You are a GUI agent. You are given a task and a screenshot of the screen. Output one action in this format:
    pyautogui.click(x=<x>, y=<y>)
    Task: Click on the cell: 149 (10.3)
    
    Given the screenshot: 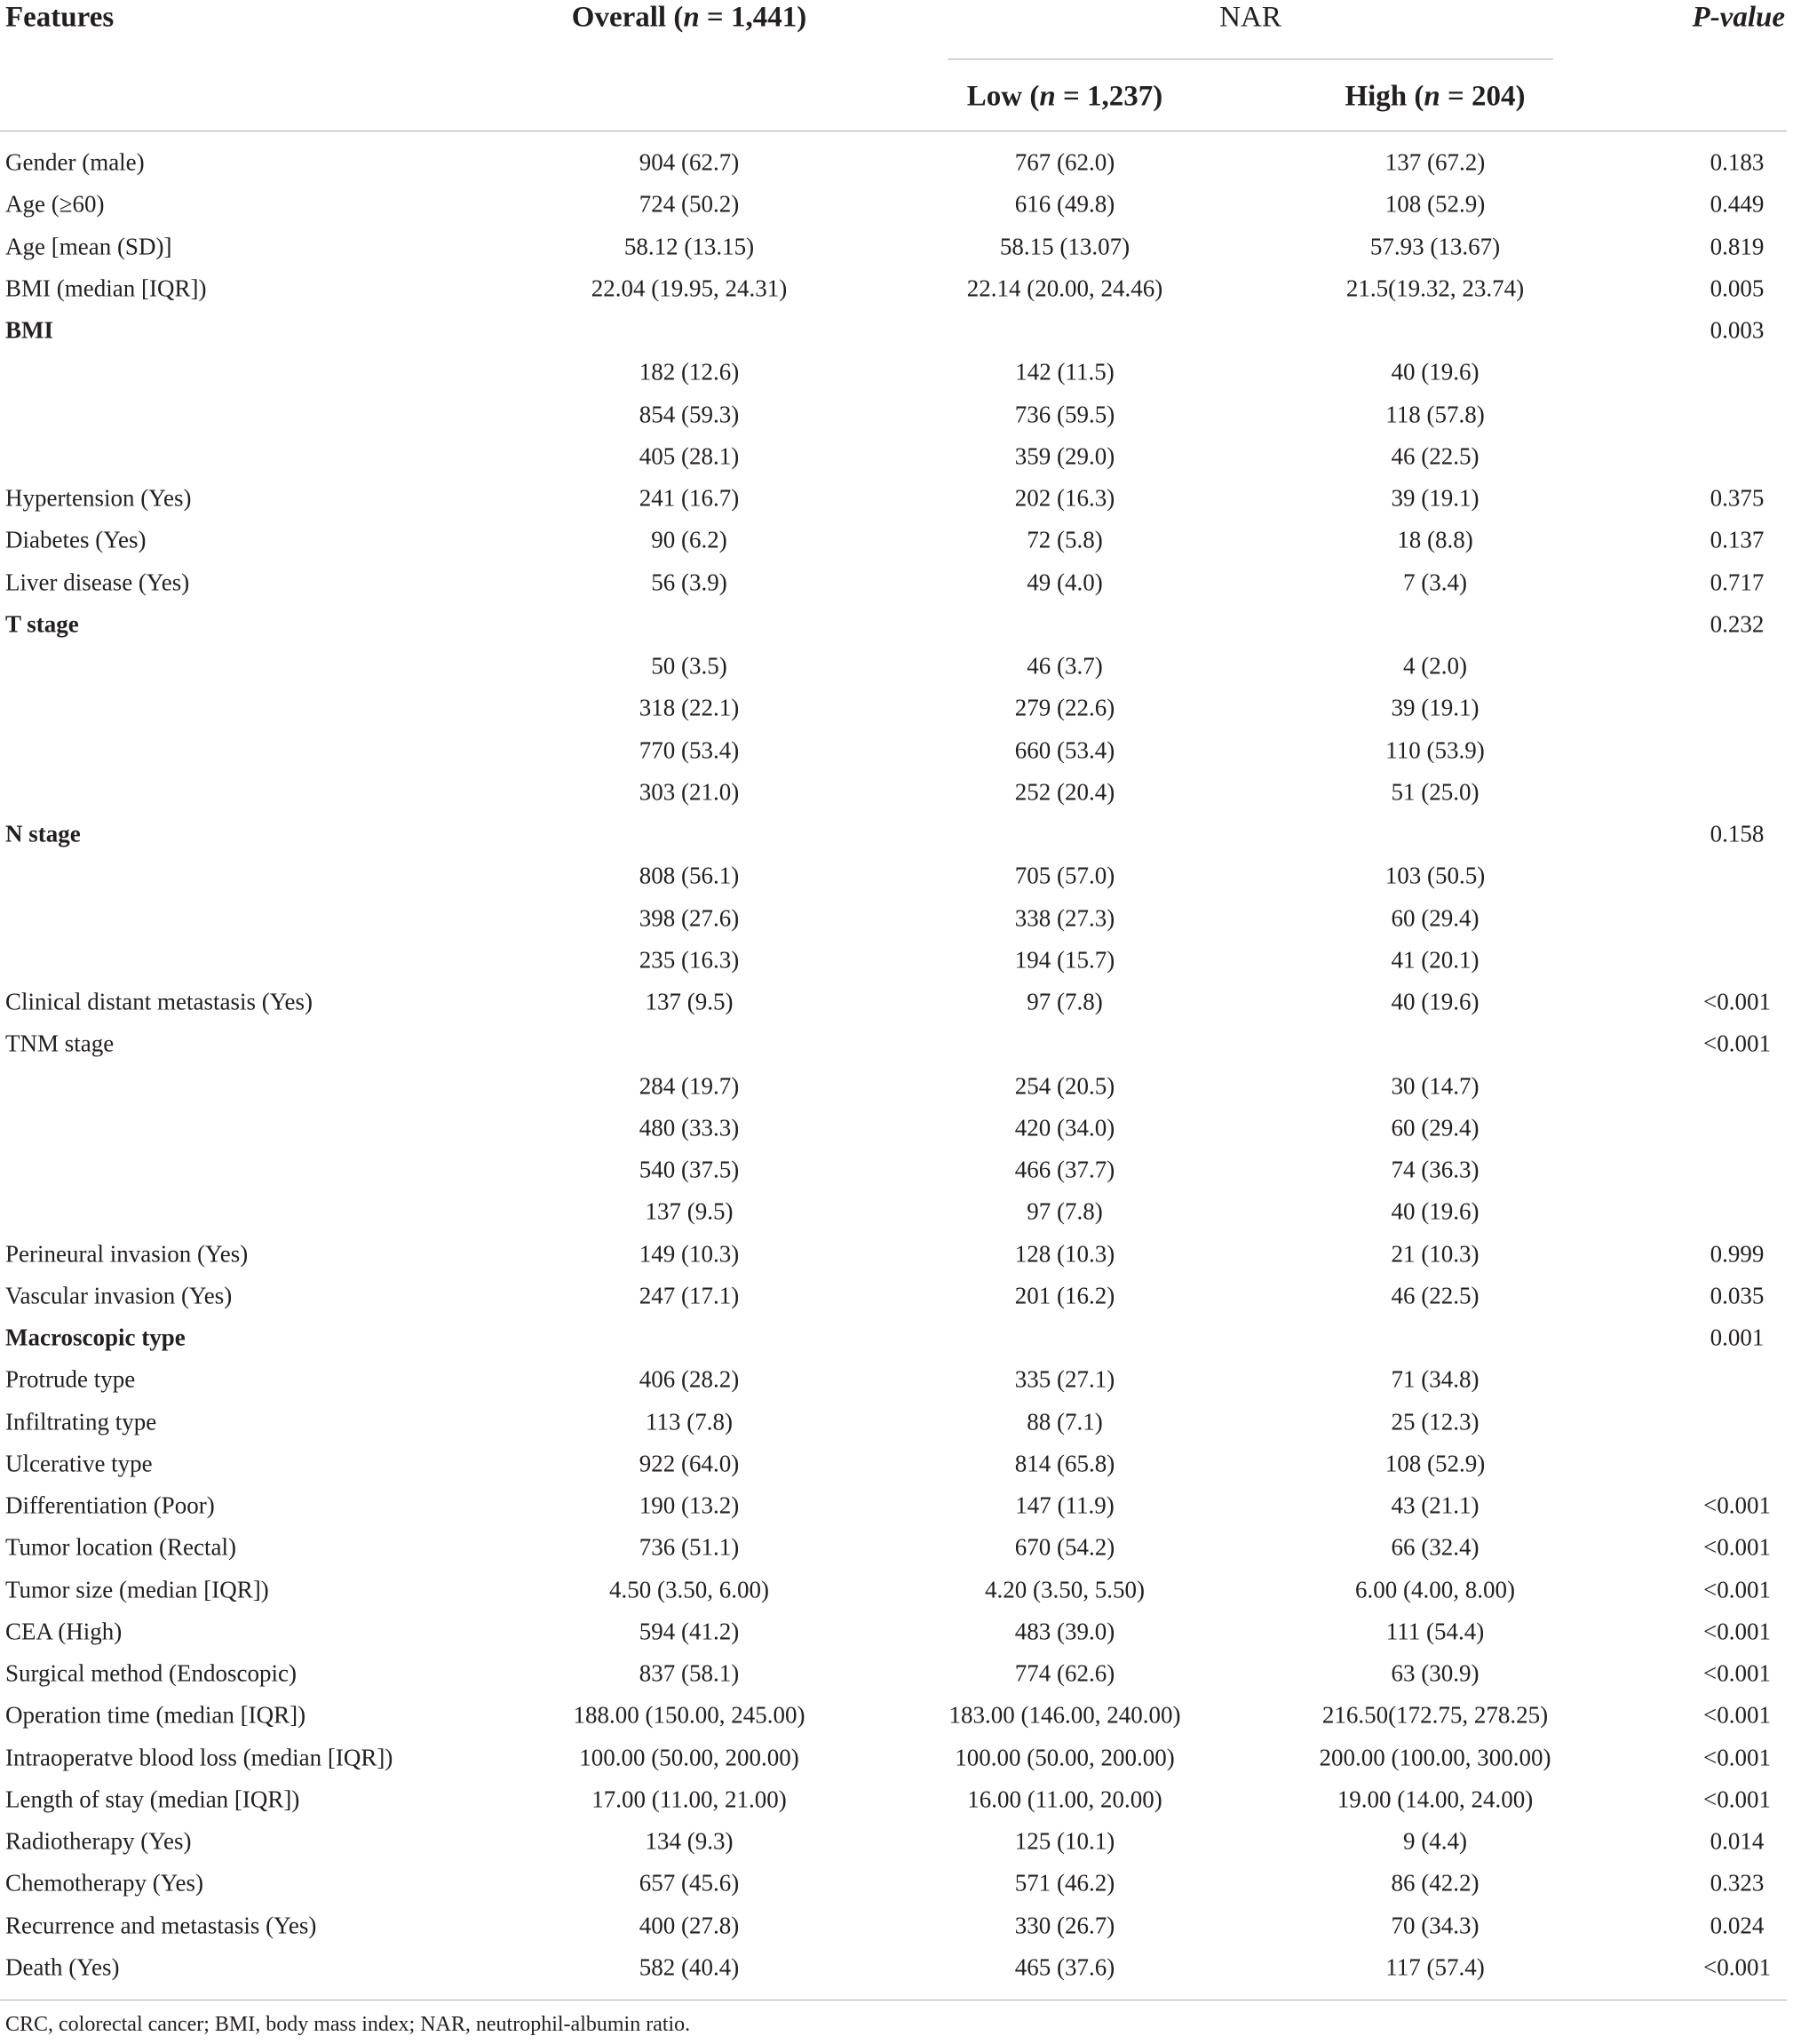 What is the action you would take?
    pyautogui.click(x=689, y=1253)
    